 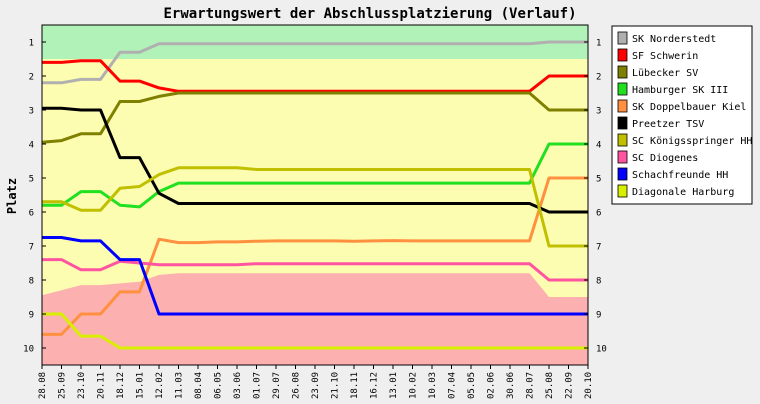 What do you see at coordinates (180, 385) in the screenshot?
I see `x-tick-label: 11.03` at bounding box center [180, 385].